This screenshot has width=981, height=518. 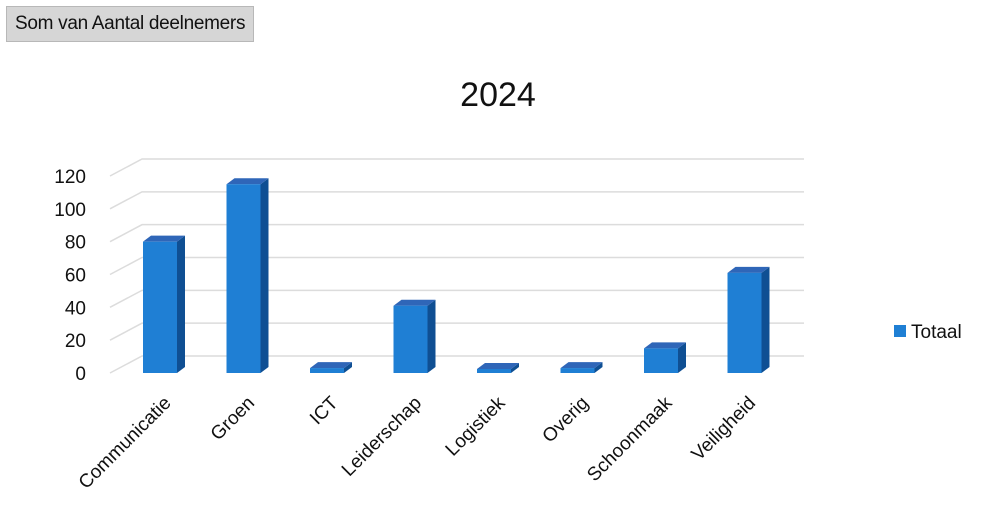 What do you see at coordinates (566, 420) in the screenshot?
I see `x-tick-label: Overig` at bounding box center [566, 420].